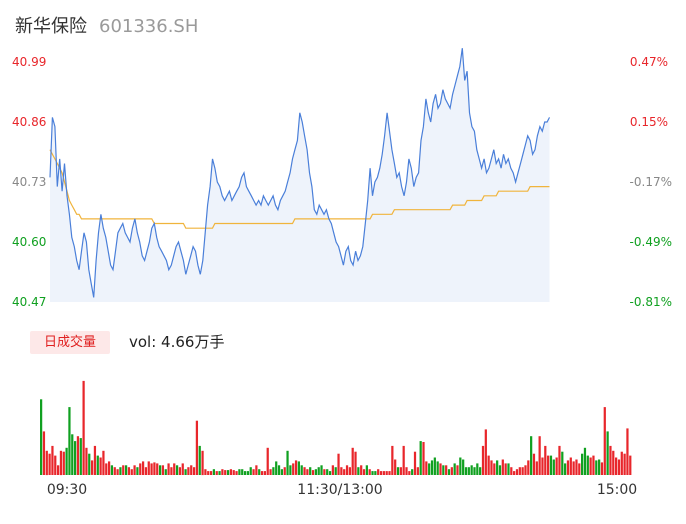  Describe the element at coordinates (149, 26) in the screenshot. I see `stock-code: 601336.SH` at that location.